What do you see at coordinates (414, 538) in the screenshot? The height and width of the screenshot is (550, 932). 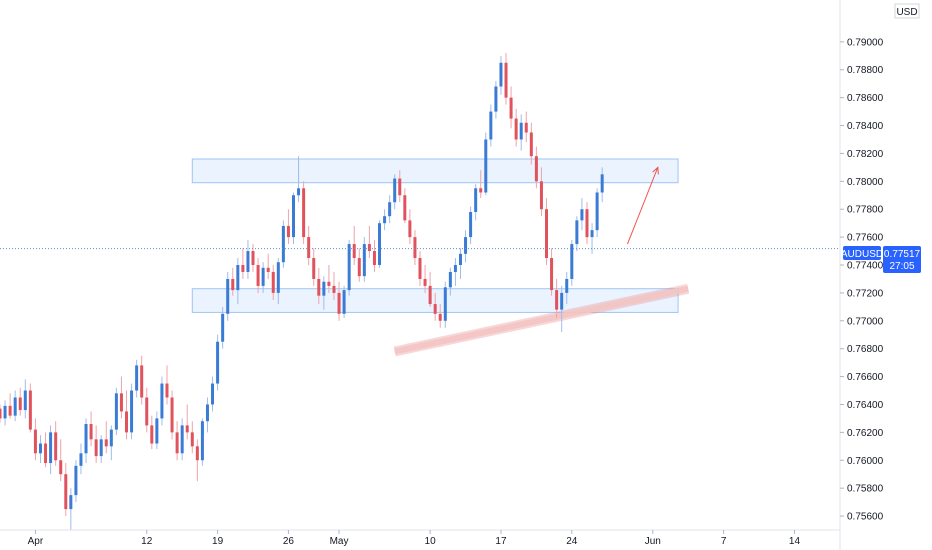 I see `time-axis: Apr 12 19 26 May 10 17 24 Jun 7 14` at bounding box center [414, 538].